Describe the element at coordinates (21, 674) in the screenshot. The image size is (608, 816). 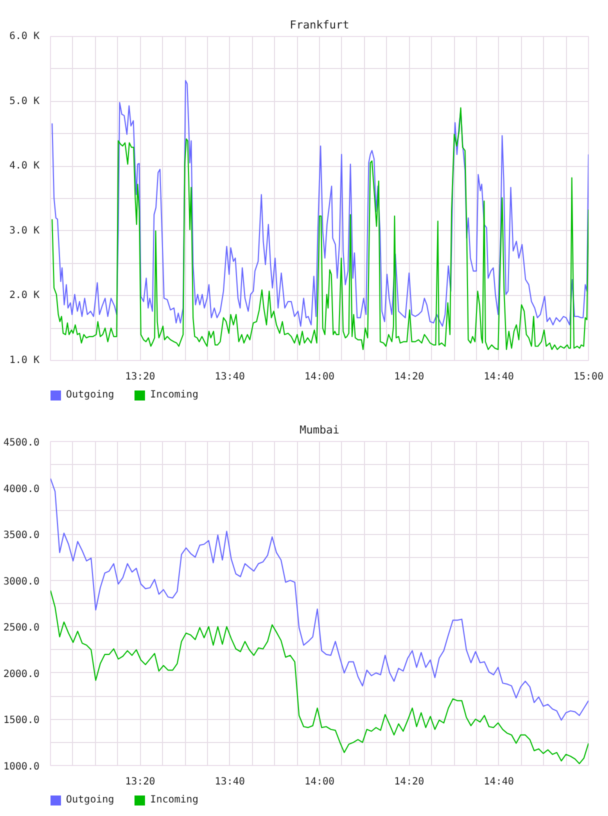
I see `y-tick-label: 2000.0` at that location.